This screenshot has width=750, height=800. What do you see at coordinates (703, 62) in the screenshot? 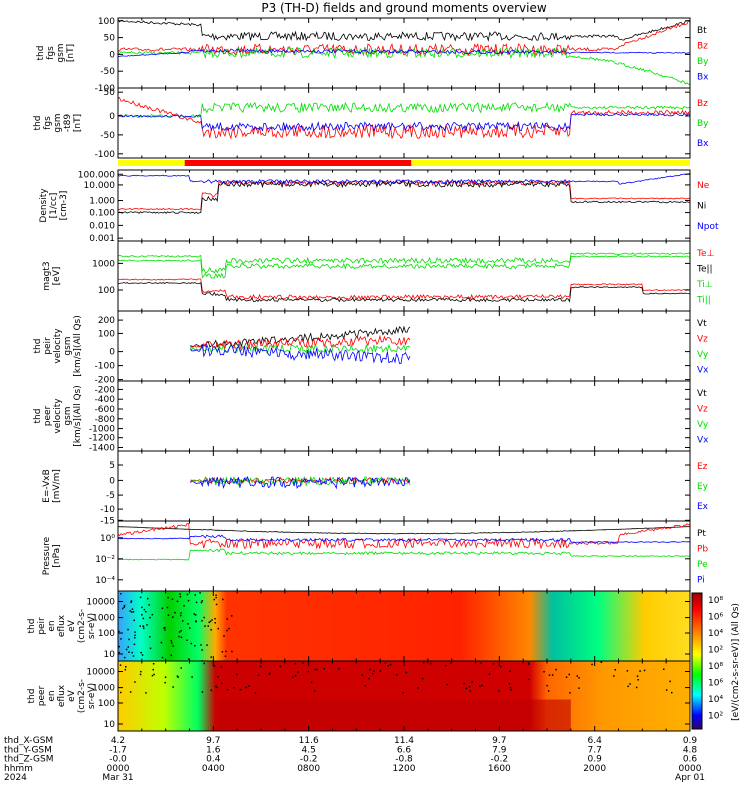
I see `legend-entry: By` at bounding box center [703, 62].